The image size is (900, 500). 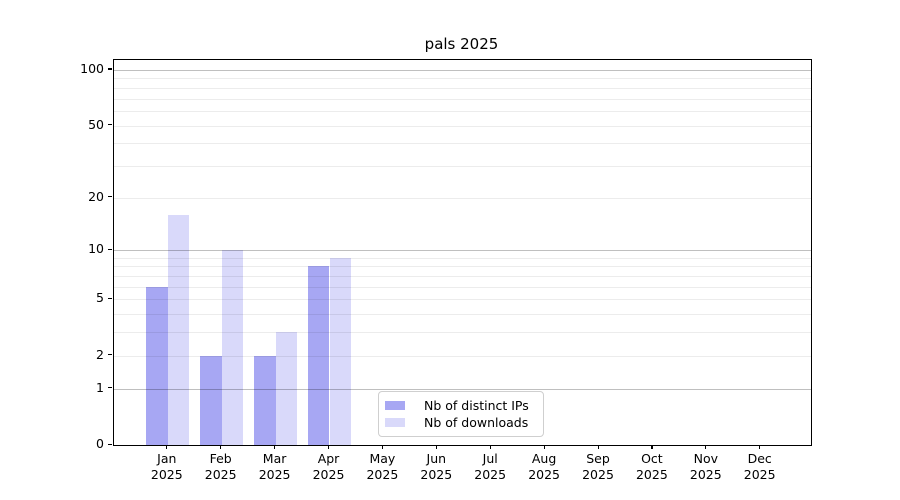 I want to click on x-tick-label: May 2025, so click(x=382, y=467).